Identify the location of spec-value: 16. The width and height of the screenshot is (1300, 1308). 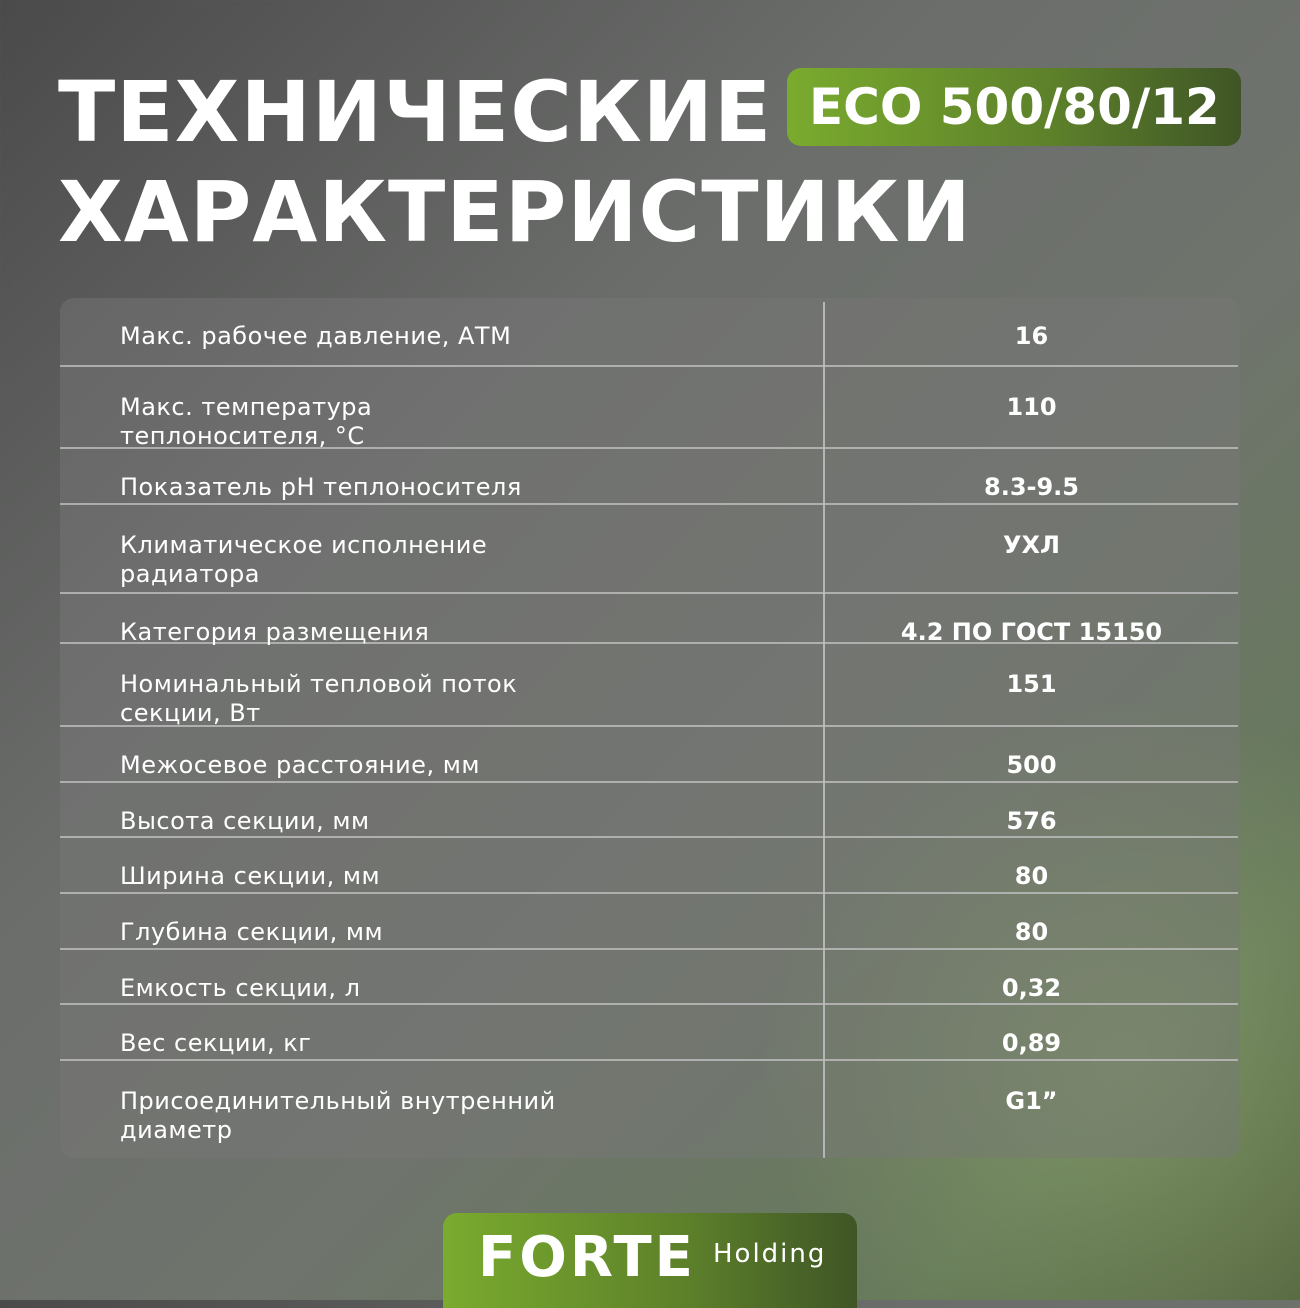
(1031, 336).